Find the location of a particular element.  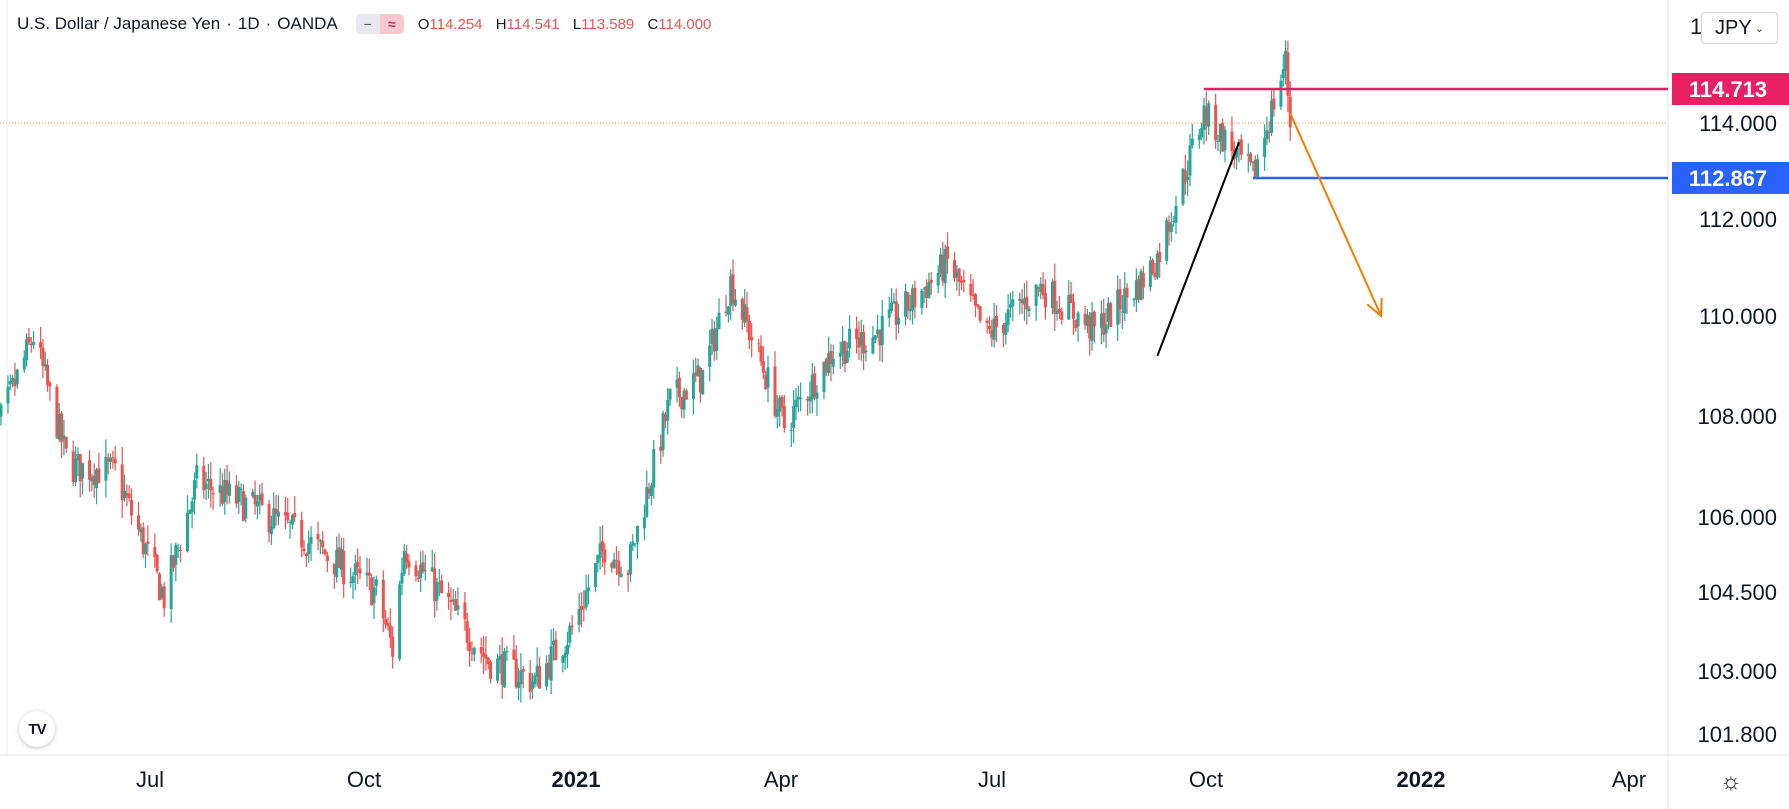

close-label: C is located at coordinates (653, 24).